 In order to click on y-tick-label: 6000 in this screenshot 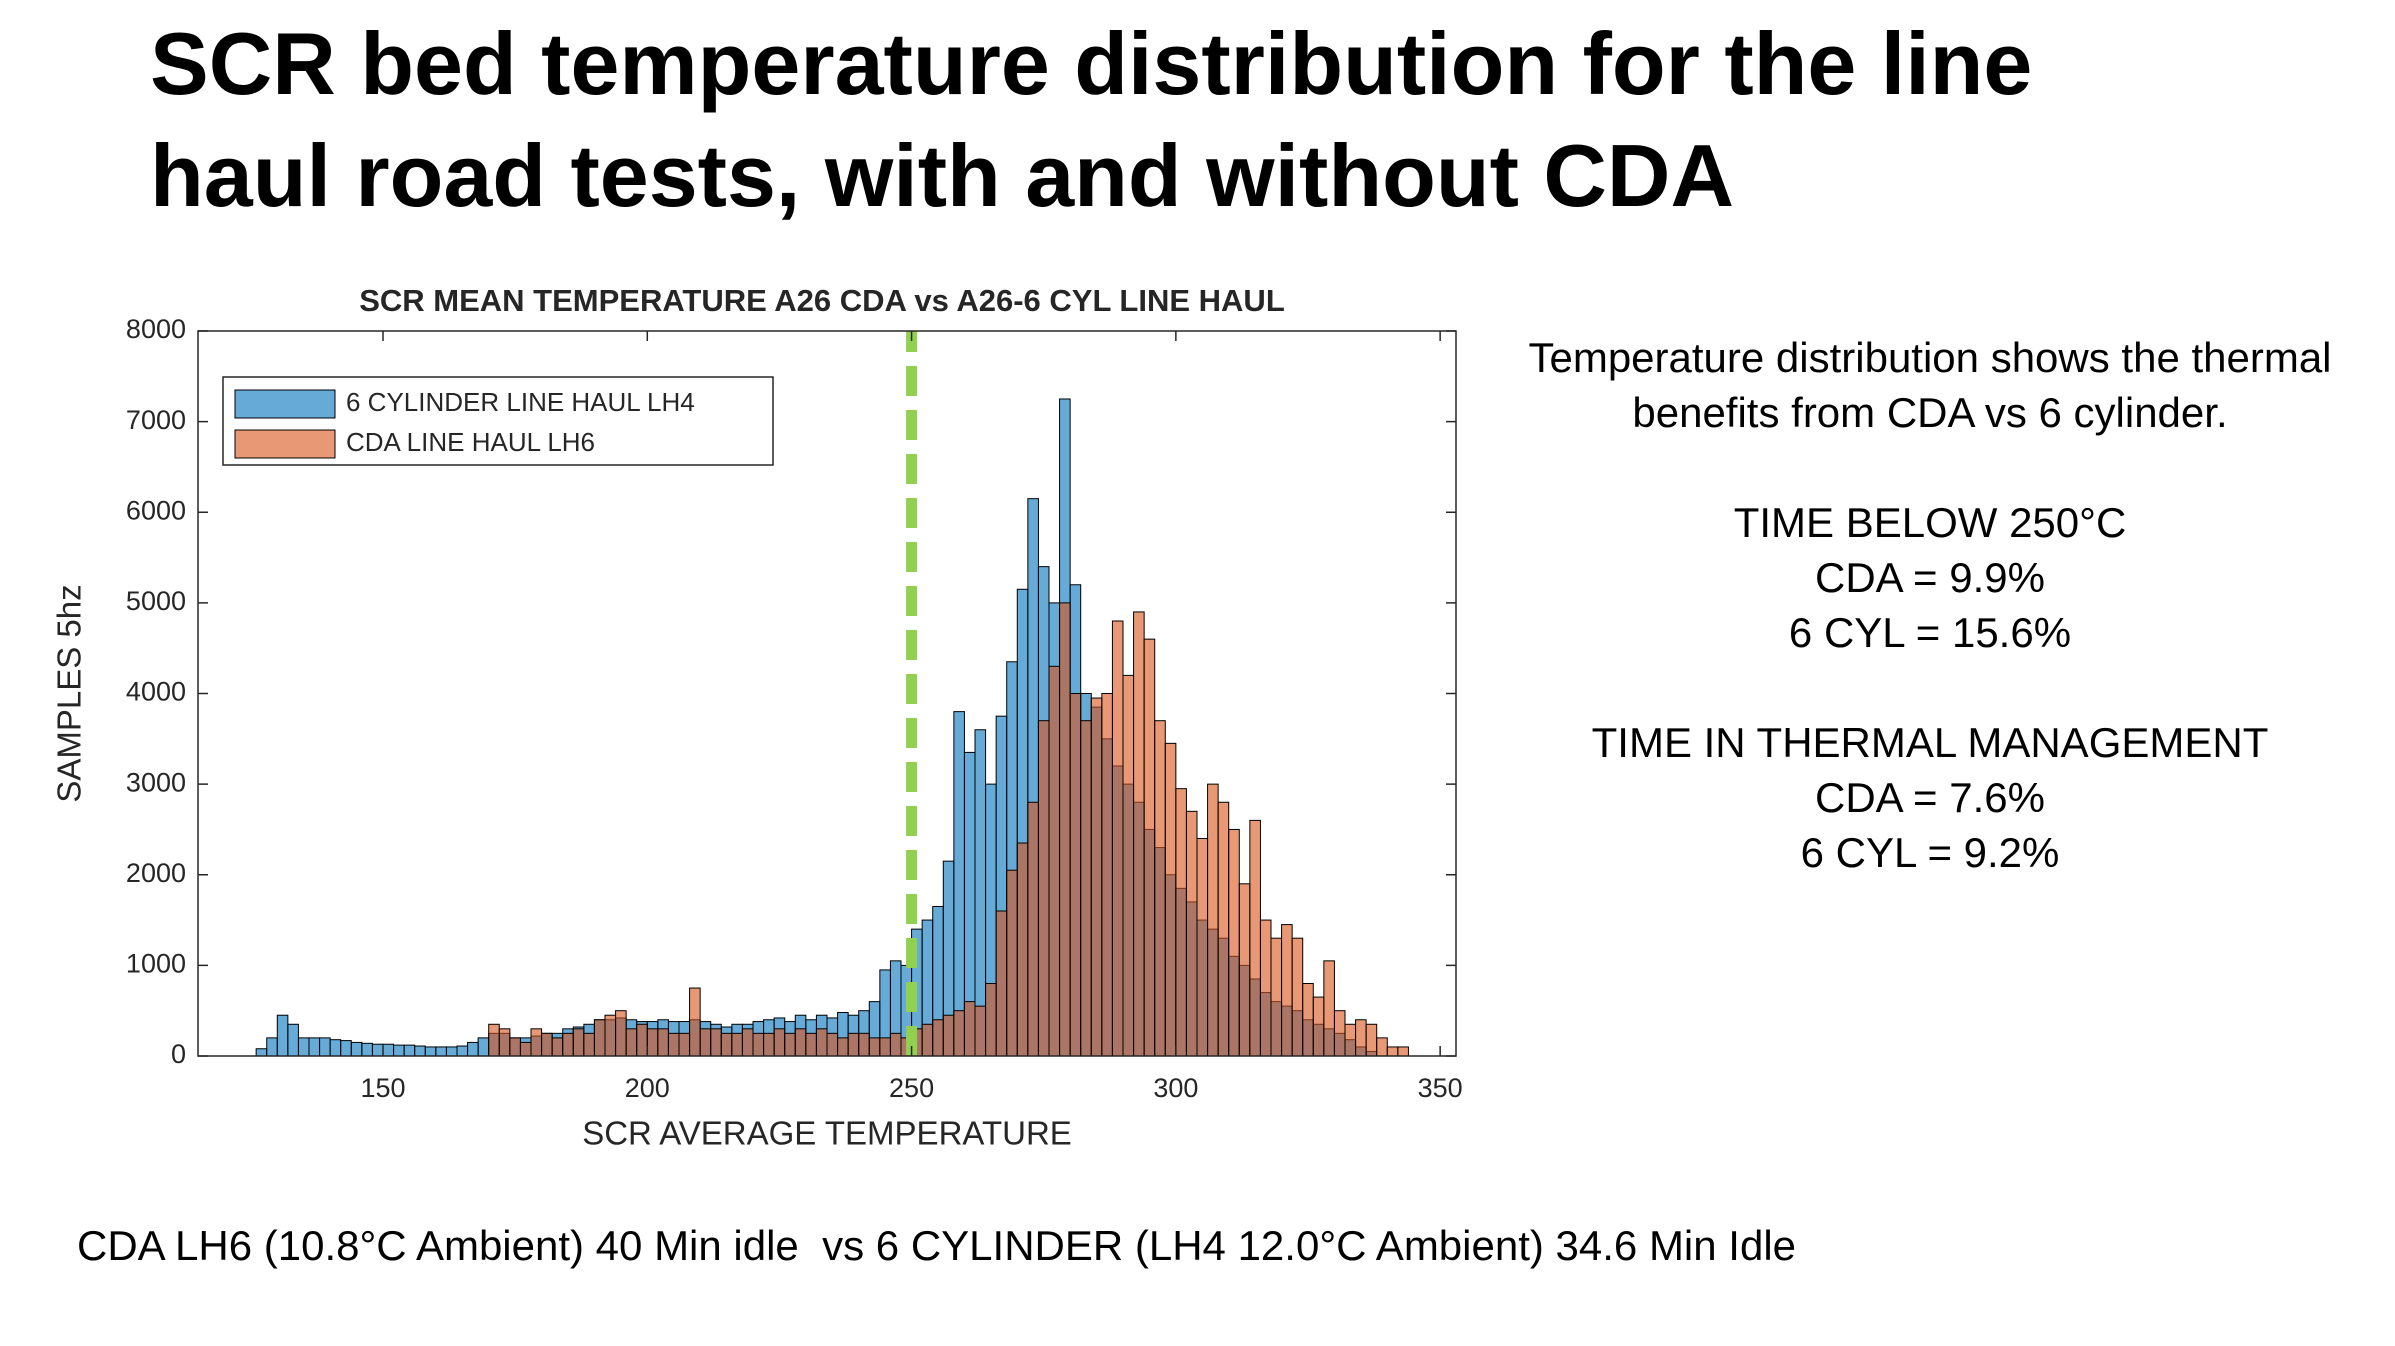, I will do `click(156, 510)`.